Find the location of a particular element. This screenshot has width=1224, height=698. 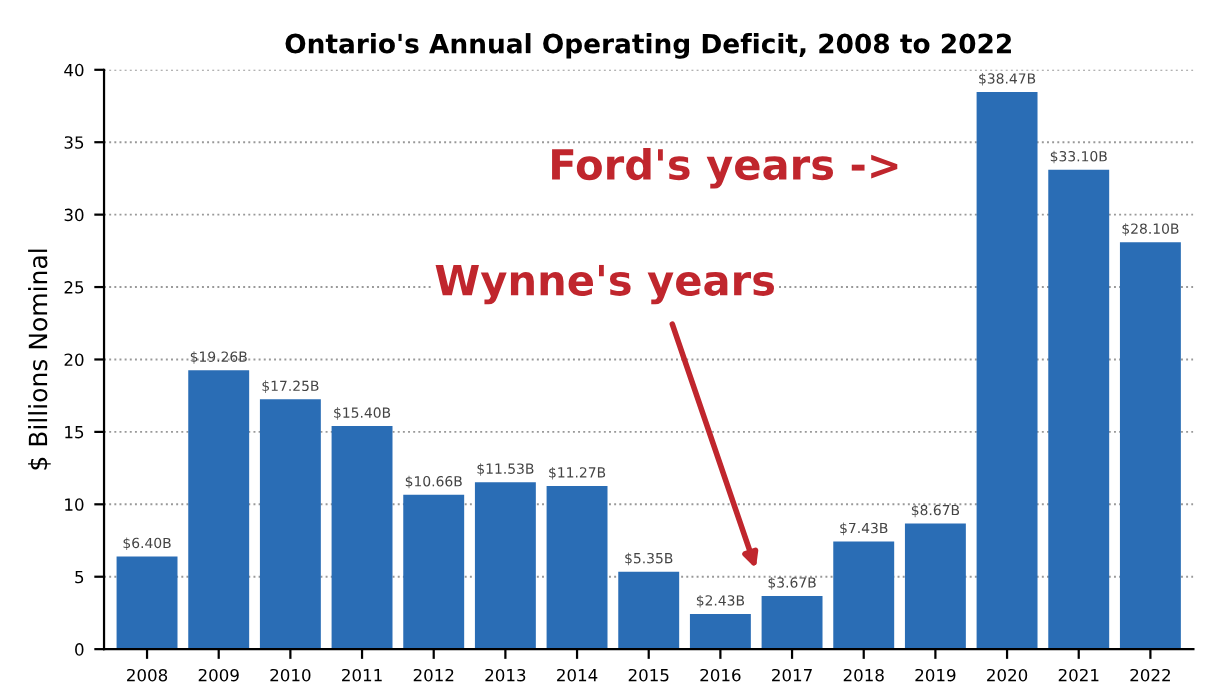

x-tick-label: 2016 is located at coordinates (720, 675).